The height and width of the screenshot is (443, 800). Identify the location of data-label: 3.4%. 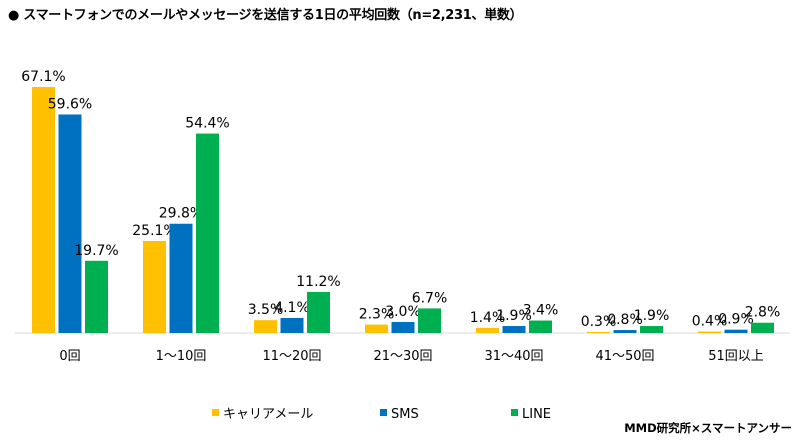
(541, 311).